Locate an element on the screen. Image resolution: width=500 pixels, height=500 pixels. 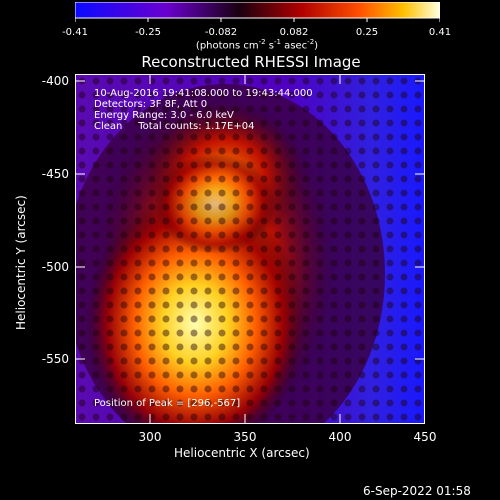
colorbar-tick: -0.25 is located at coordinates (148, 32).